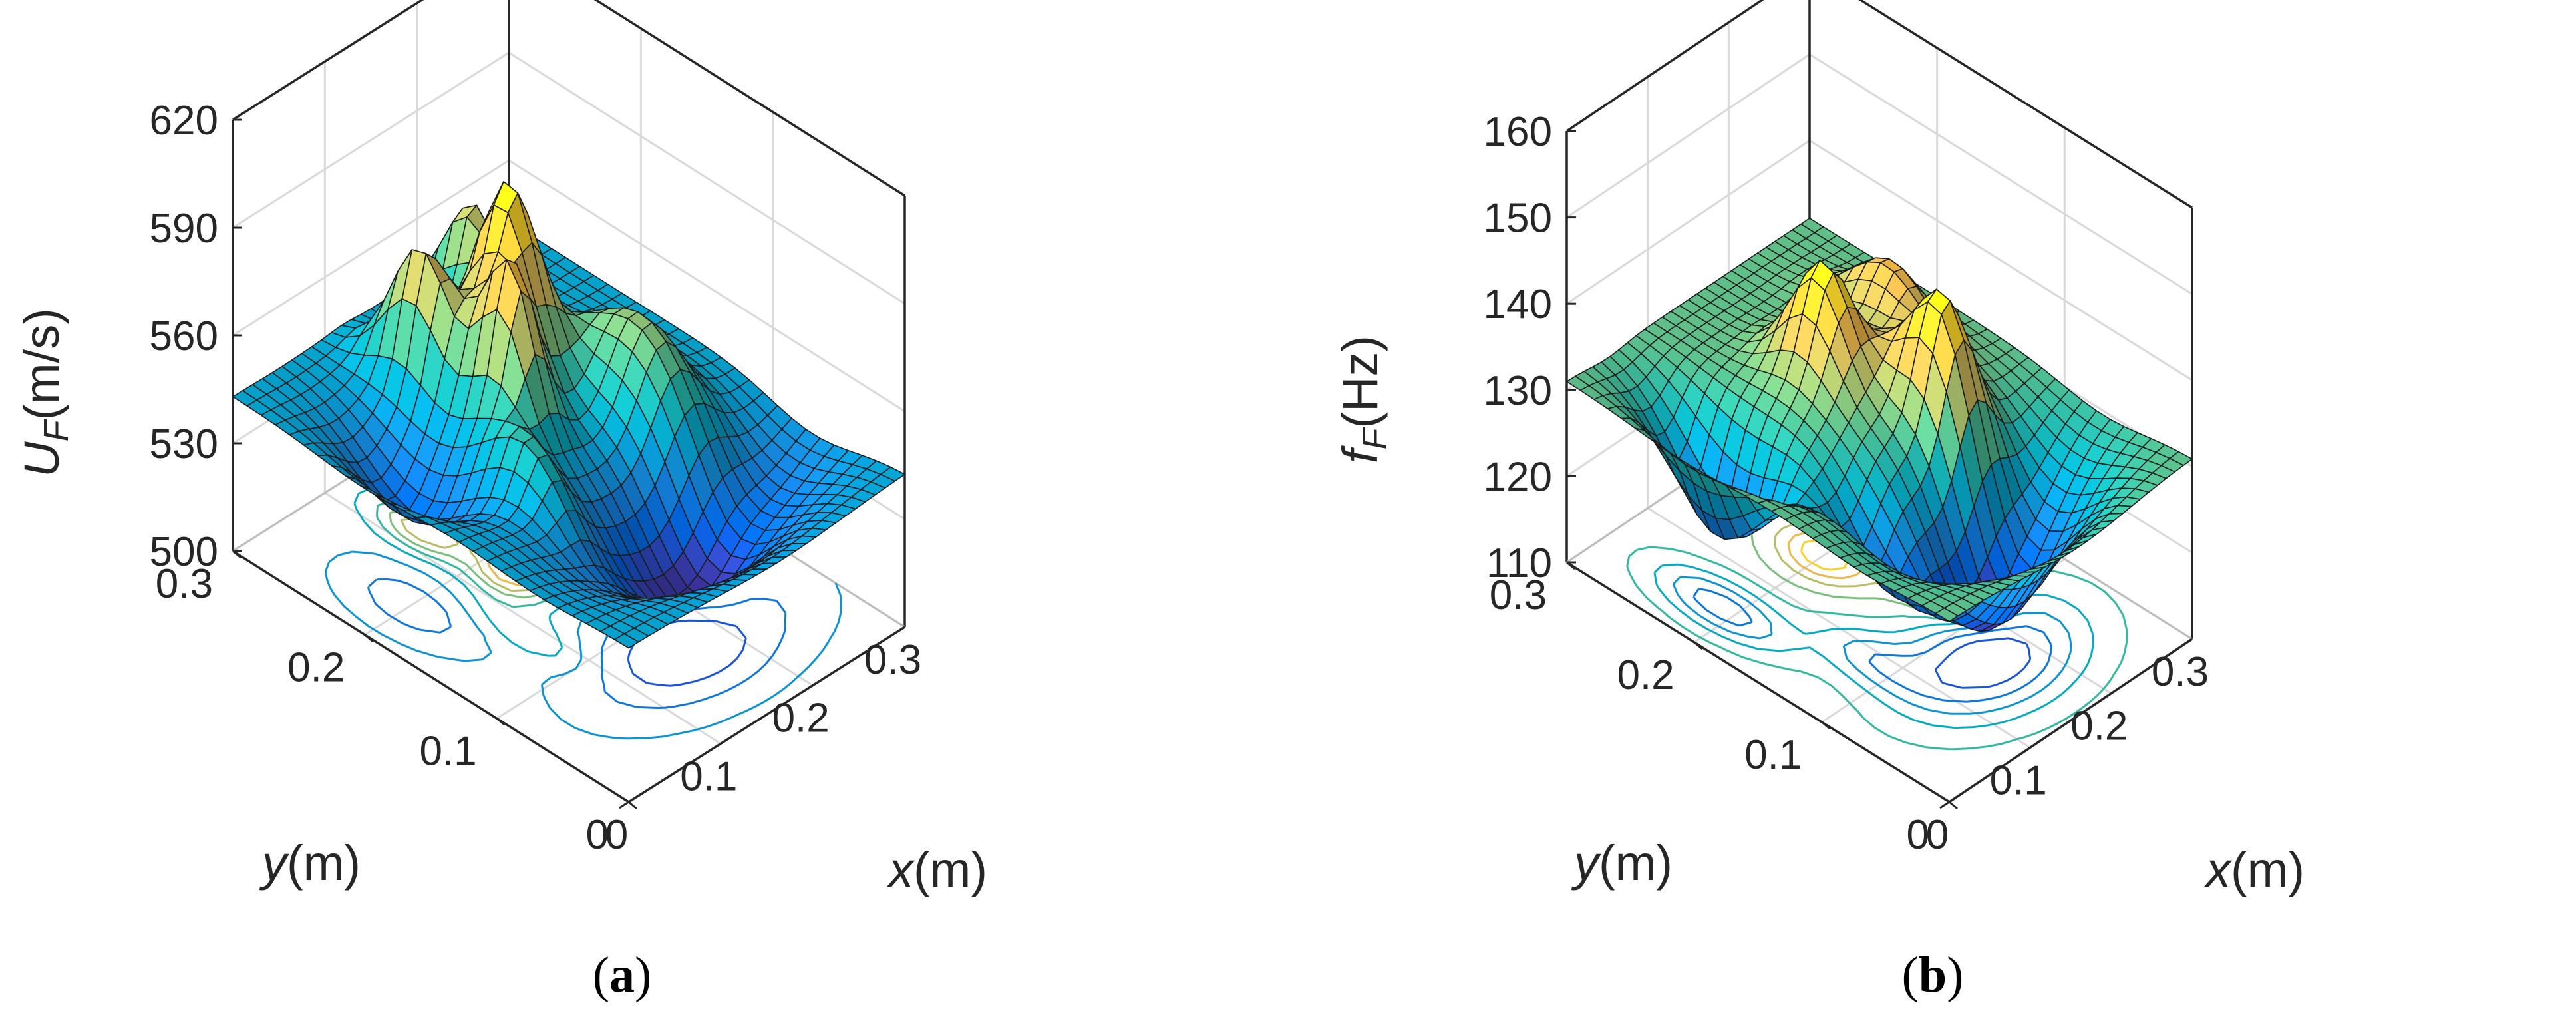  What do you see at coordinates (1933, 975) in the screenshot?
I see `panel-caption: (b)` at bounding box center [1933, 975].